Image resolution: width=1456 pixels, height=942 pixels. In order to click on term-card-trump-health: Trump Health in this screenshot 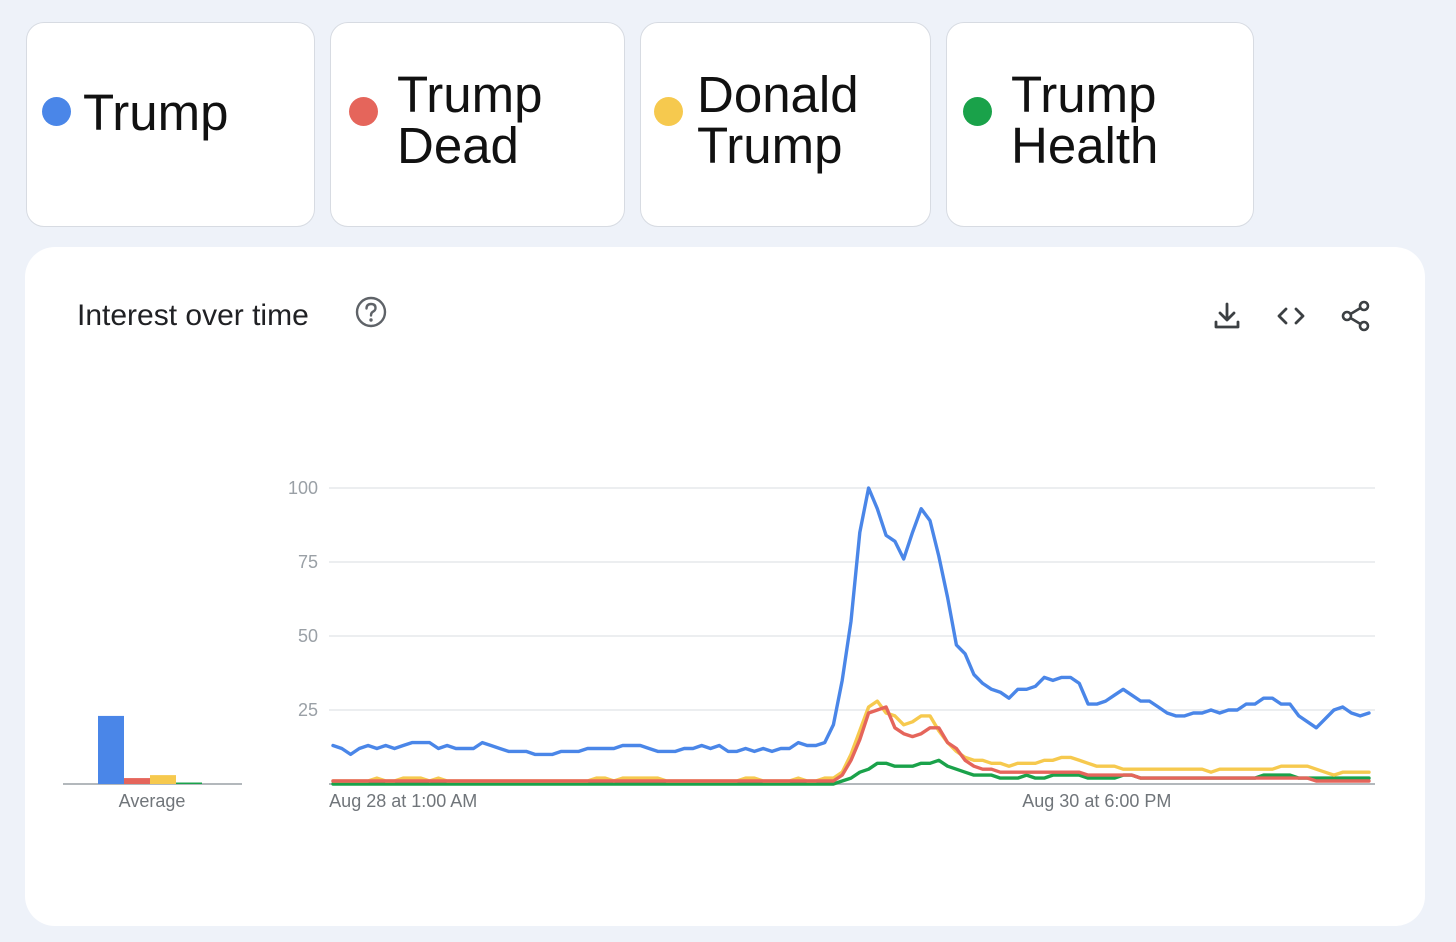, I will do `click(1100, 124)`.